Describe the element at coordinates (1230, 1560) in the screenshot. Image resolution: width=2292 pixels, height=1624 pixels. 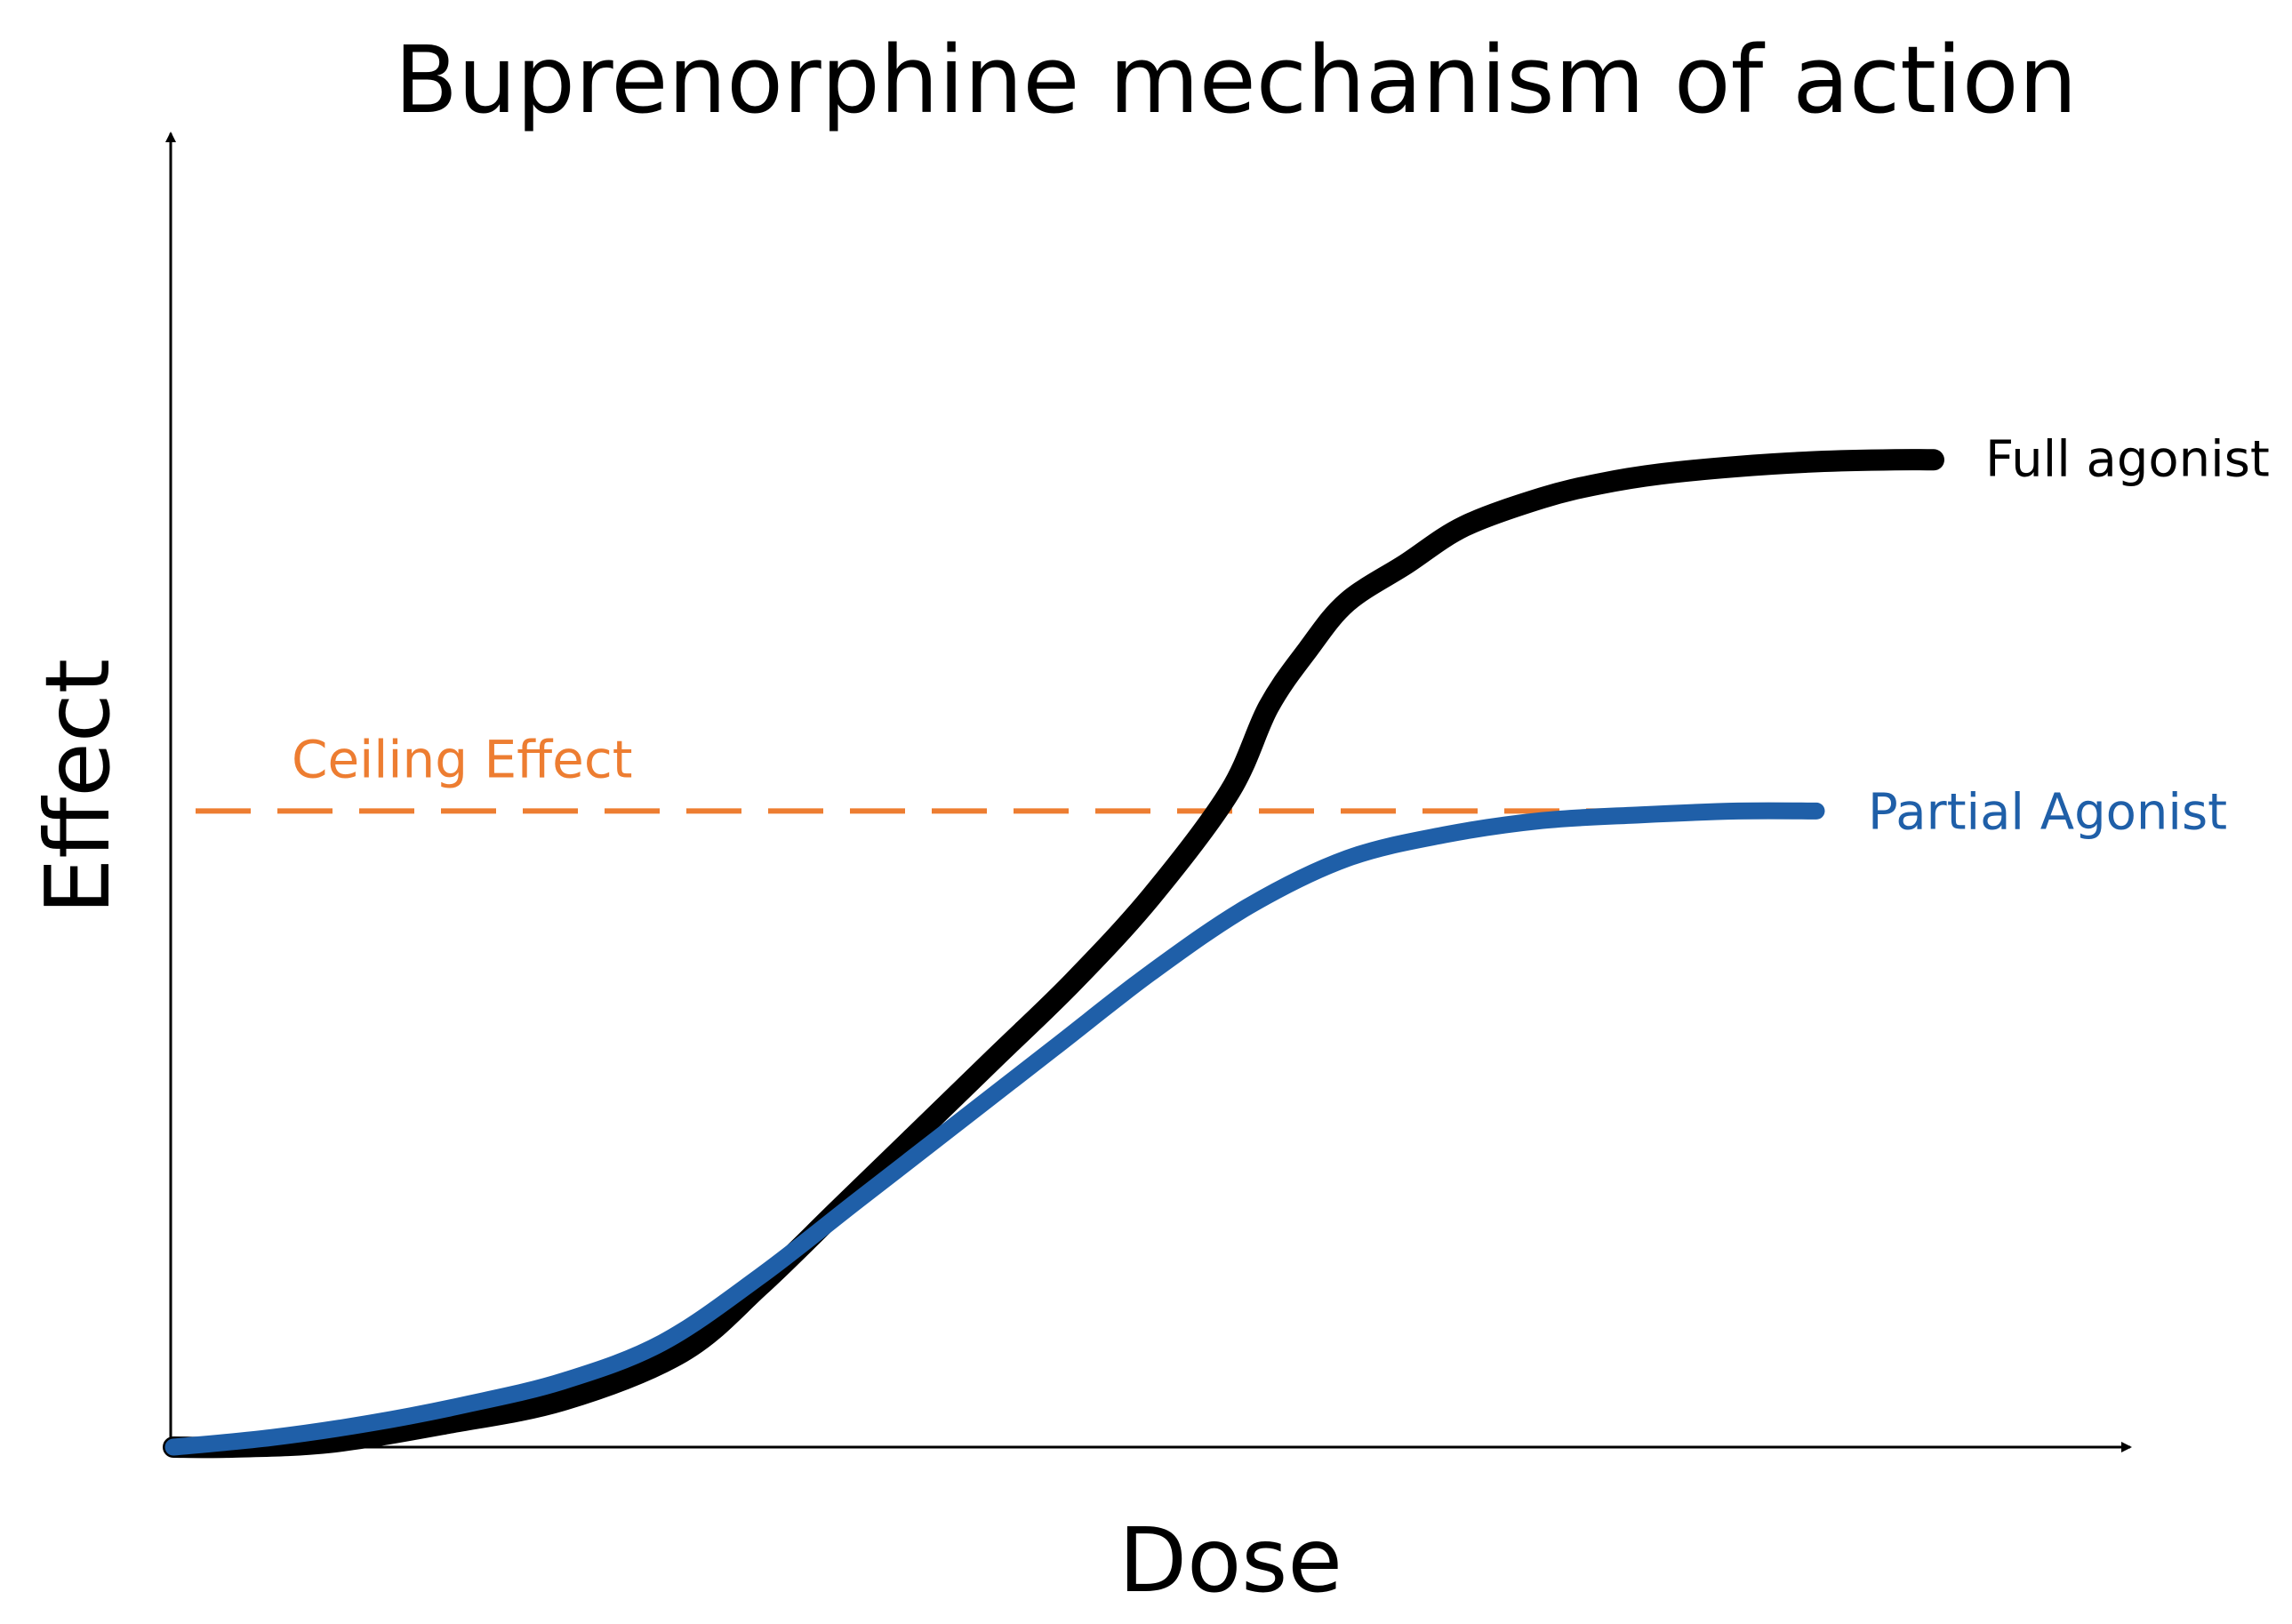
I see `x-axis-label: Dose` at that location.